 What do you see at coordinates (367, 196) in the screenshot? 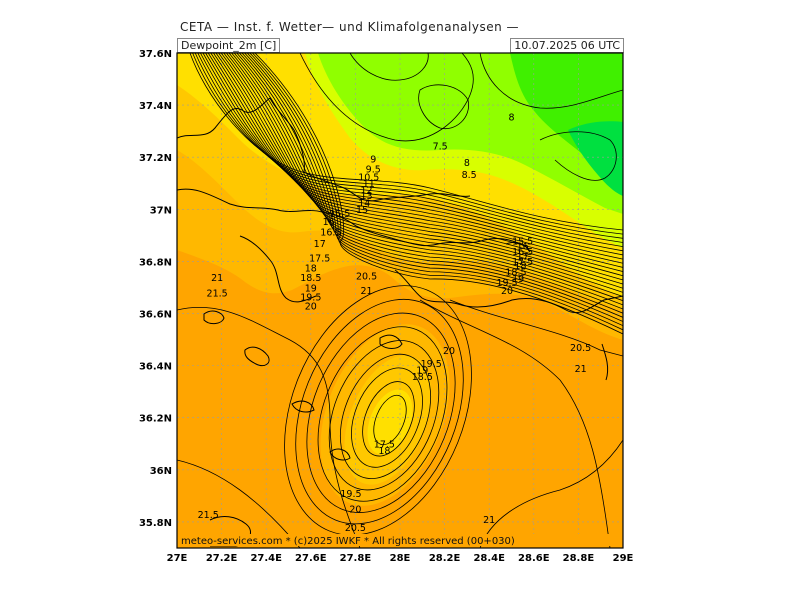
I see `contour-value-label: 13` at bounding box center [367, 196].